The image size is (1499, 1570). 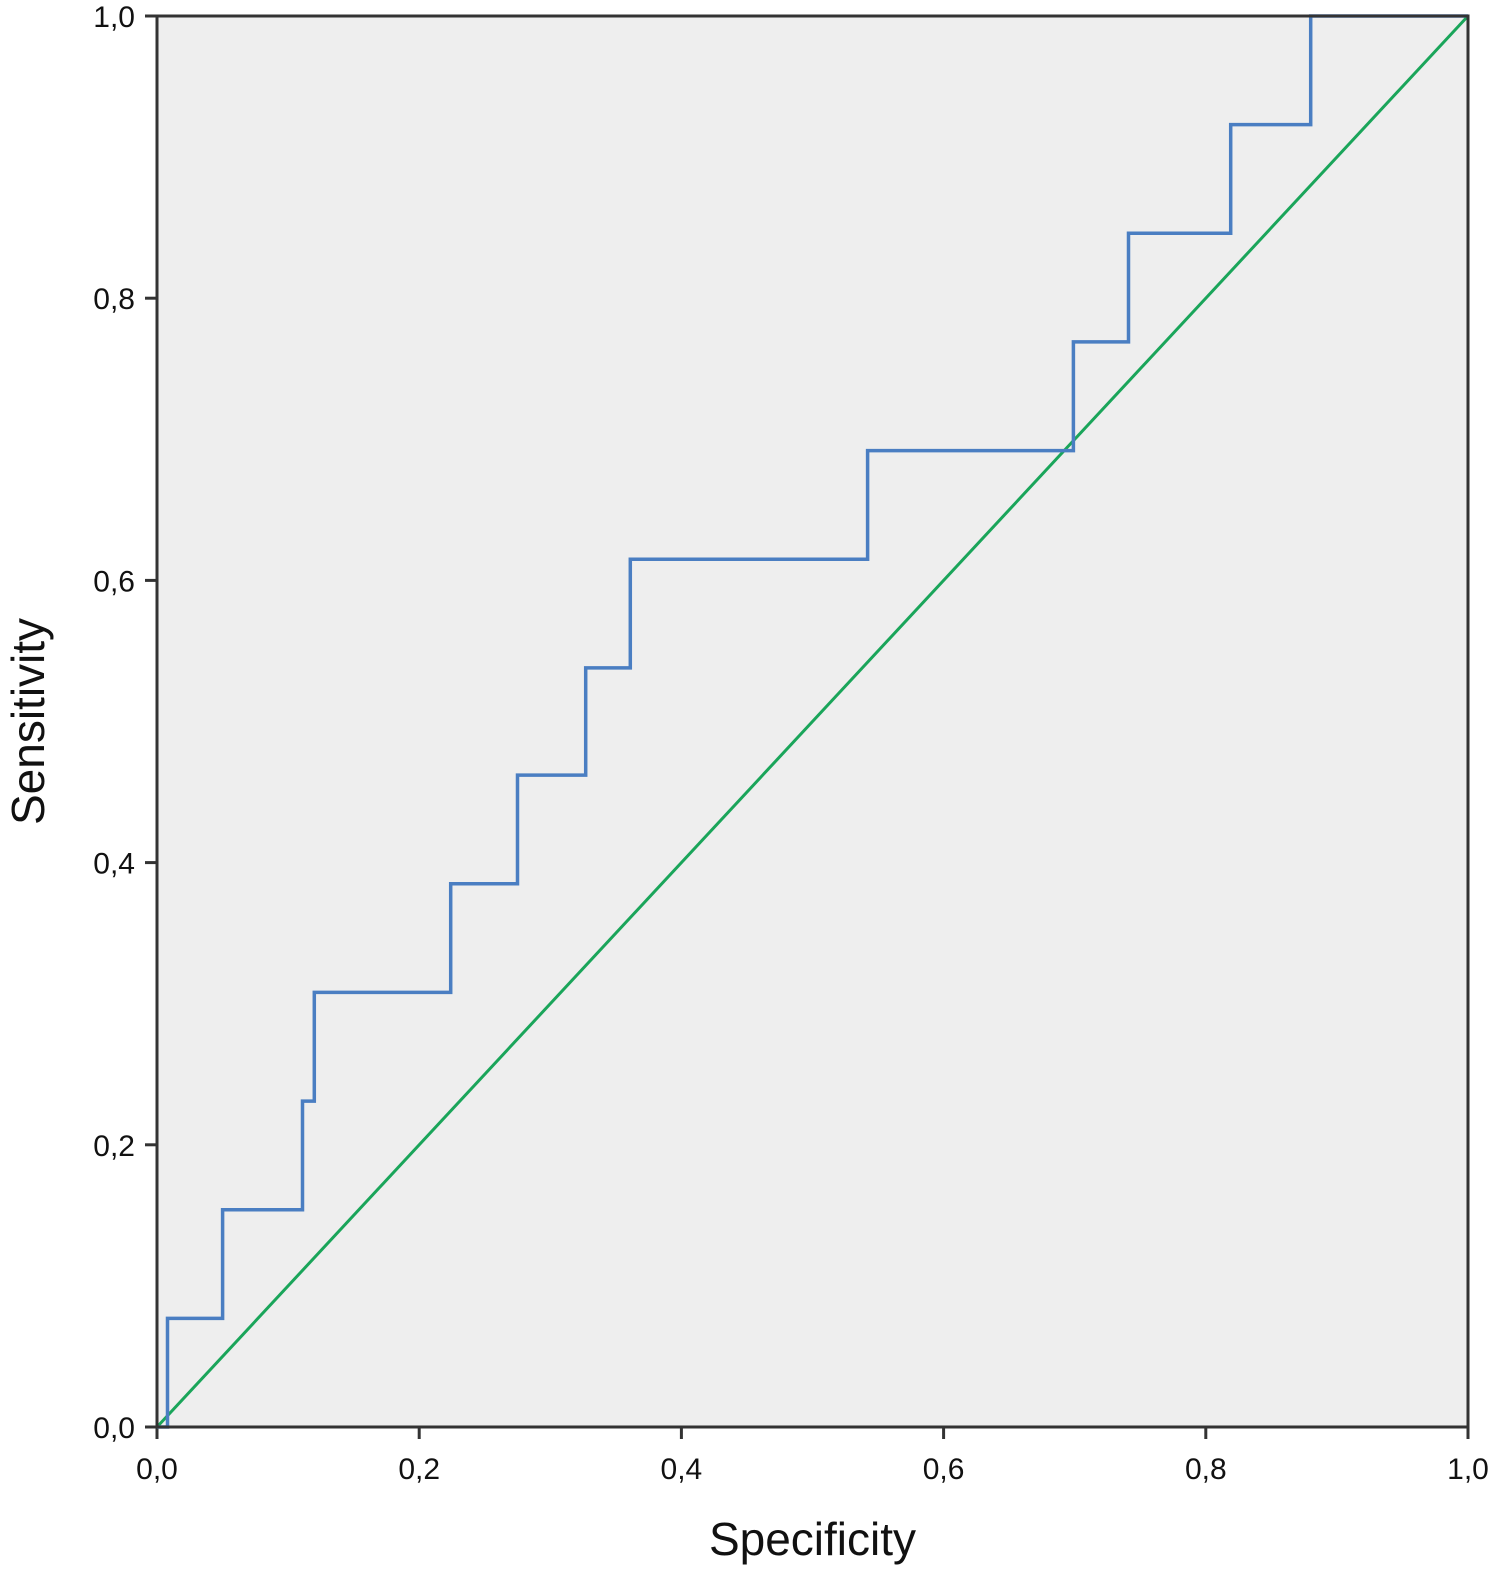 I want to click on x-tick-label: 0,8, so click(x=1206, y=1469).